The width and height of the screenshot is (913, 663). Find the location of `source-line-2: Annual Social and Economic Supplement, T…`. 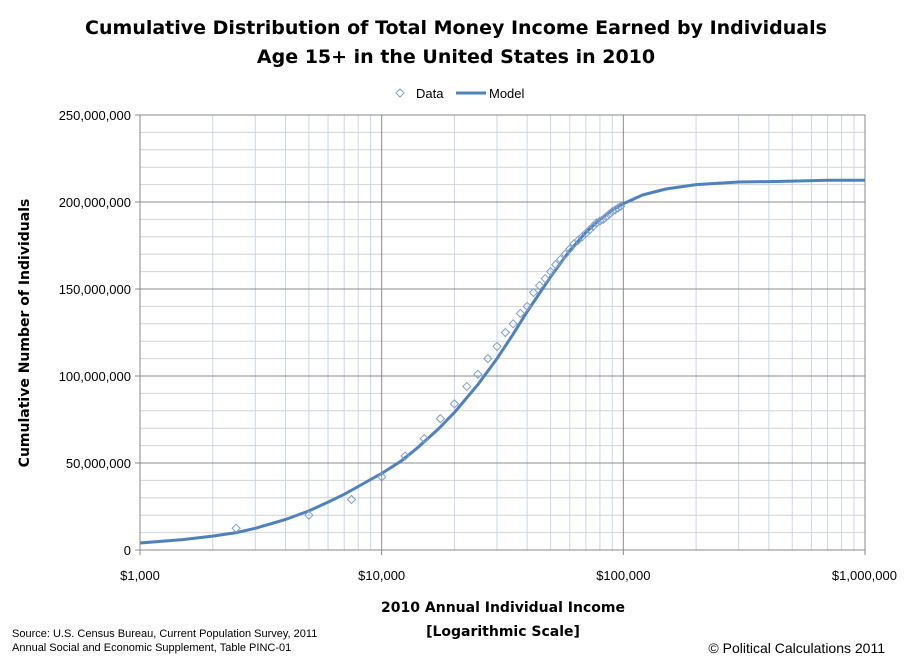

source-line-2: Annual Social and Economic Supplement, T… is located at coordinates (152, 648).